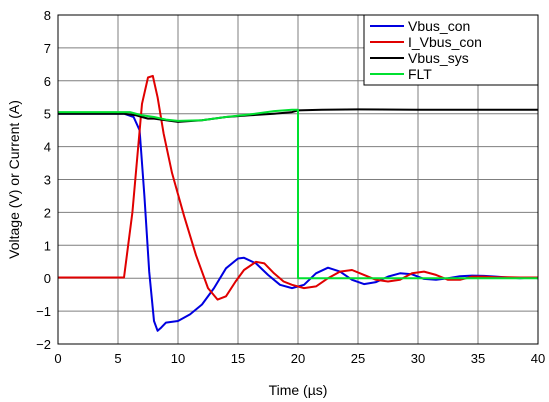 The image size is (549, 402). Describe the element at coordinates (438, 58) in the screenshot. I see `legend-label: Vbus_sys` at that location.